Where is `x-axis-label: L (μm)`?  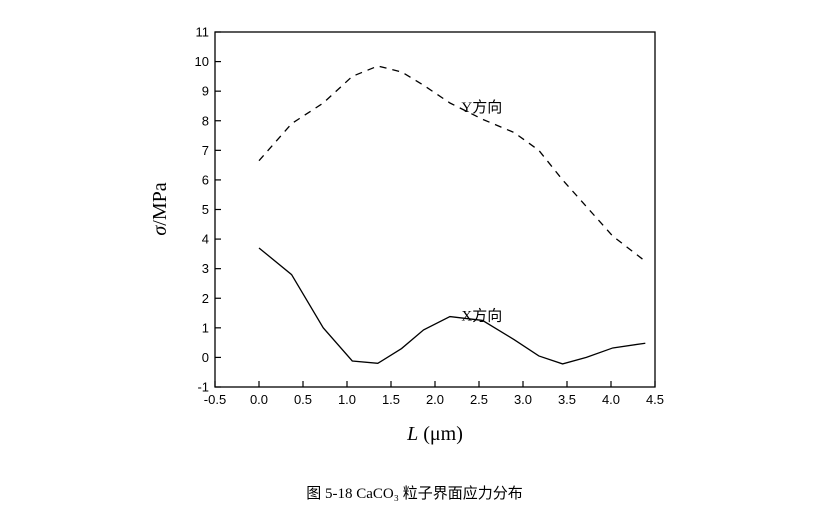
x-axis-label: L (μm) is located at coordinates (434, 434).